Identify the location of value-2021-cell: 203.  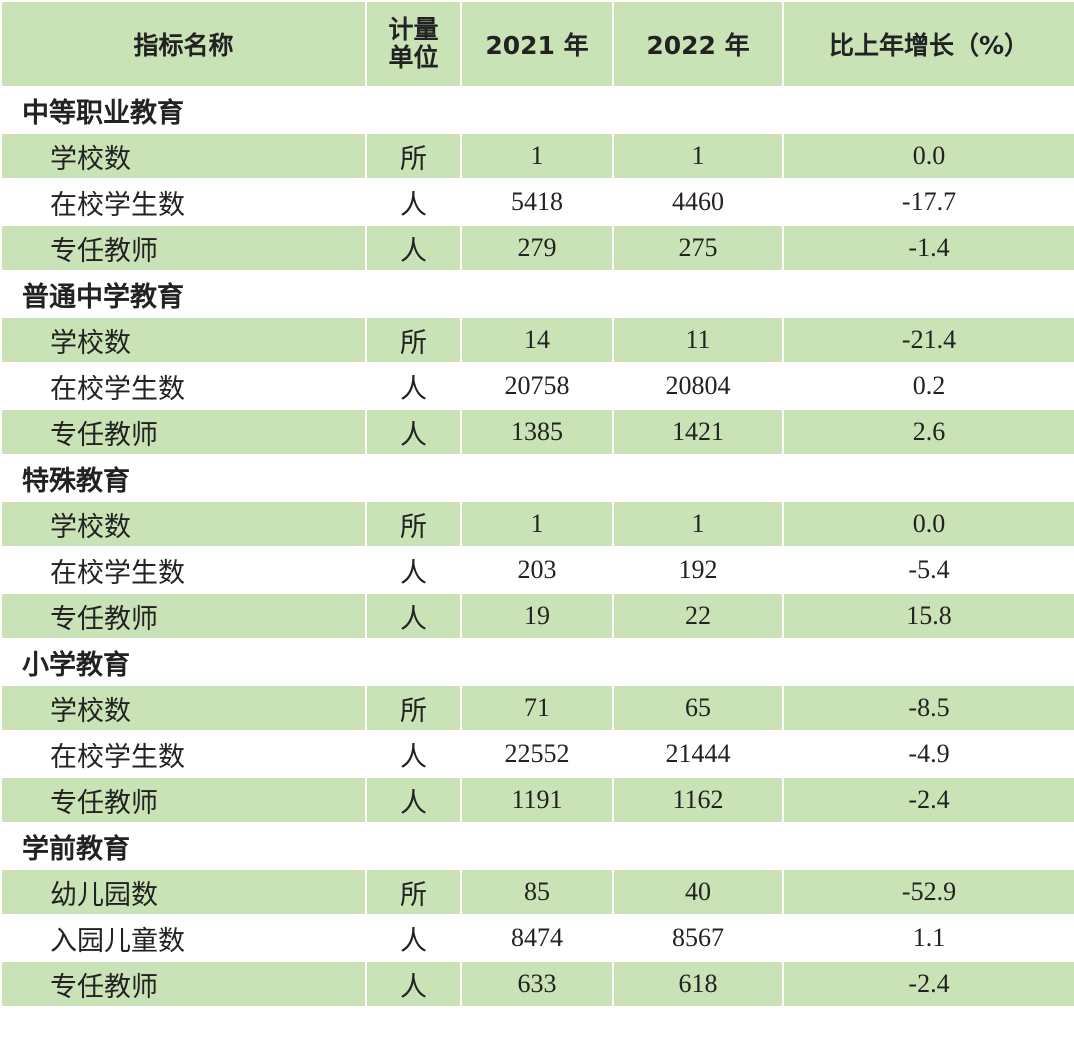
(537, 570).